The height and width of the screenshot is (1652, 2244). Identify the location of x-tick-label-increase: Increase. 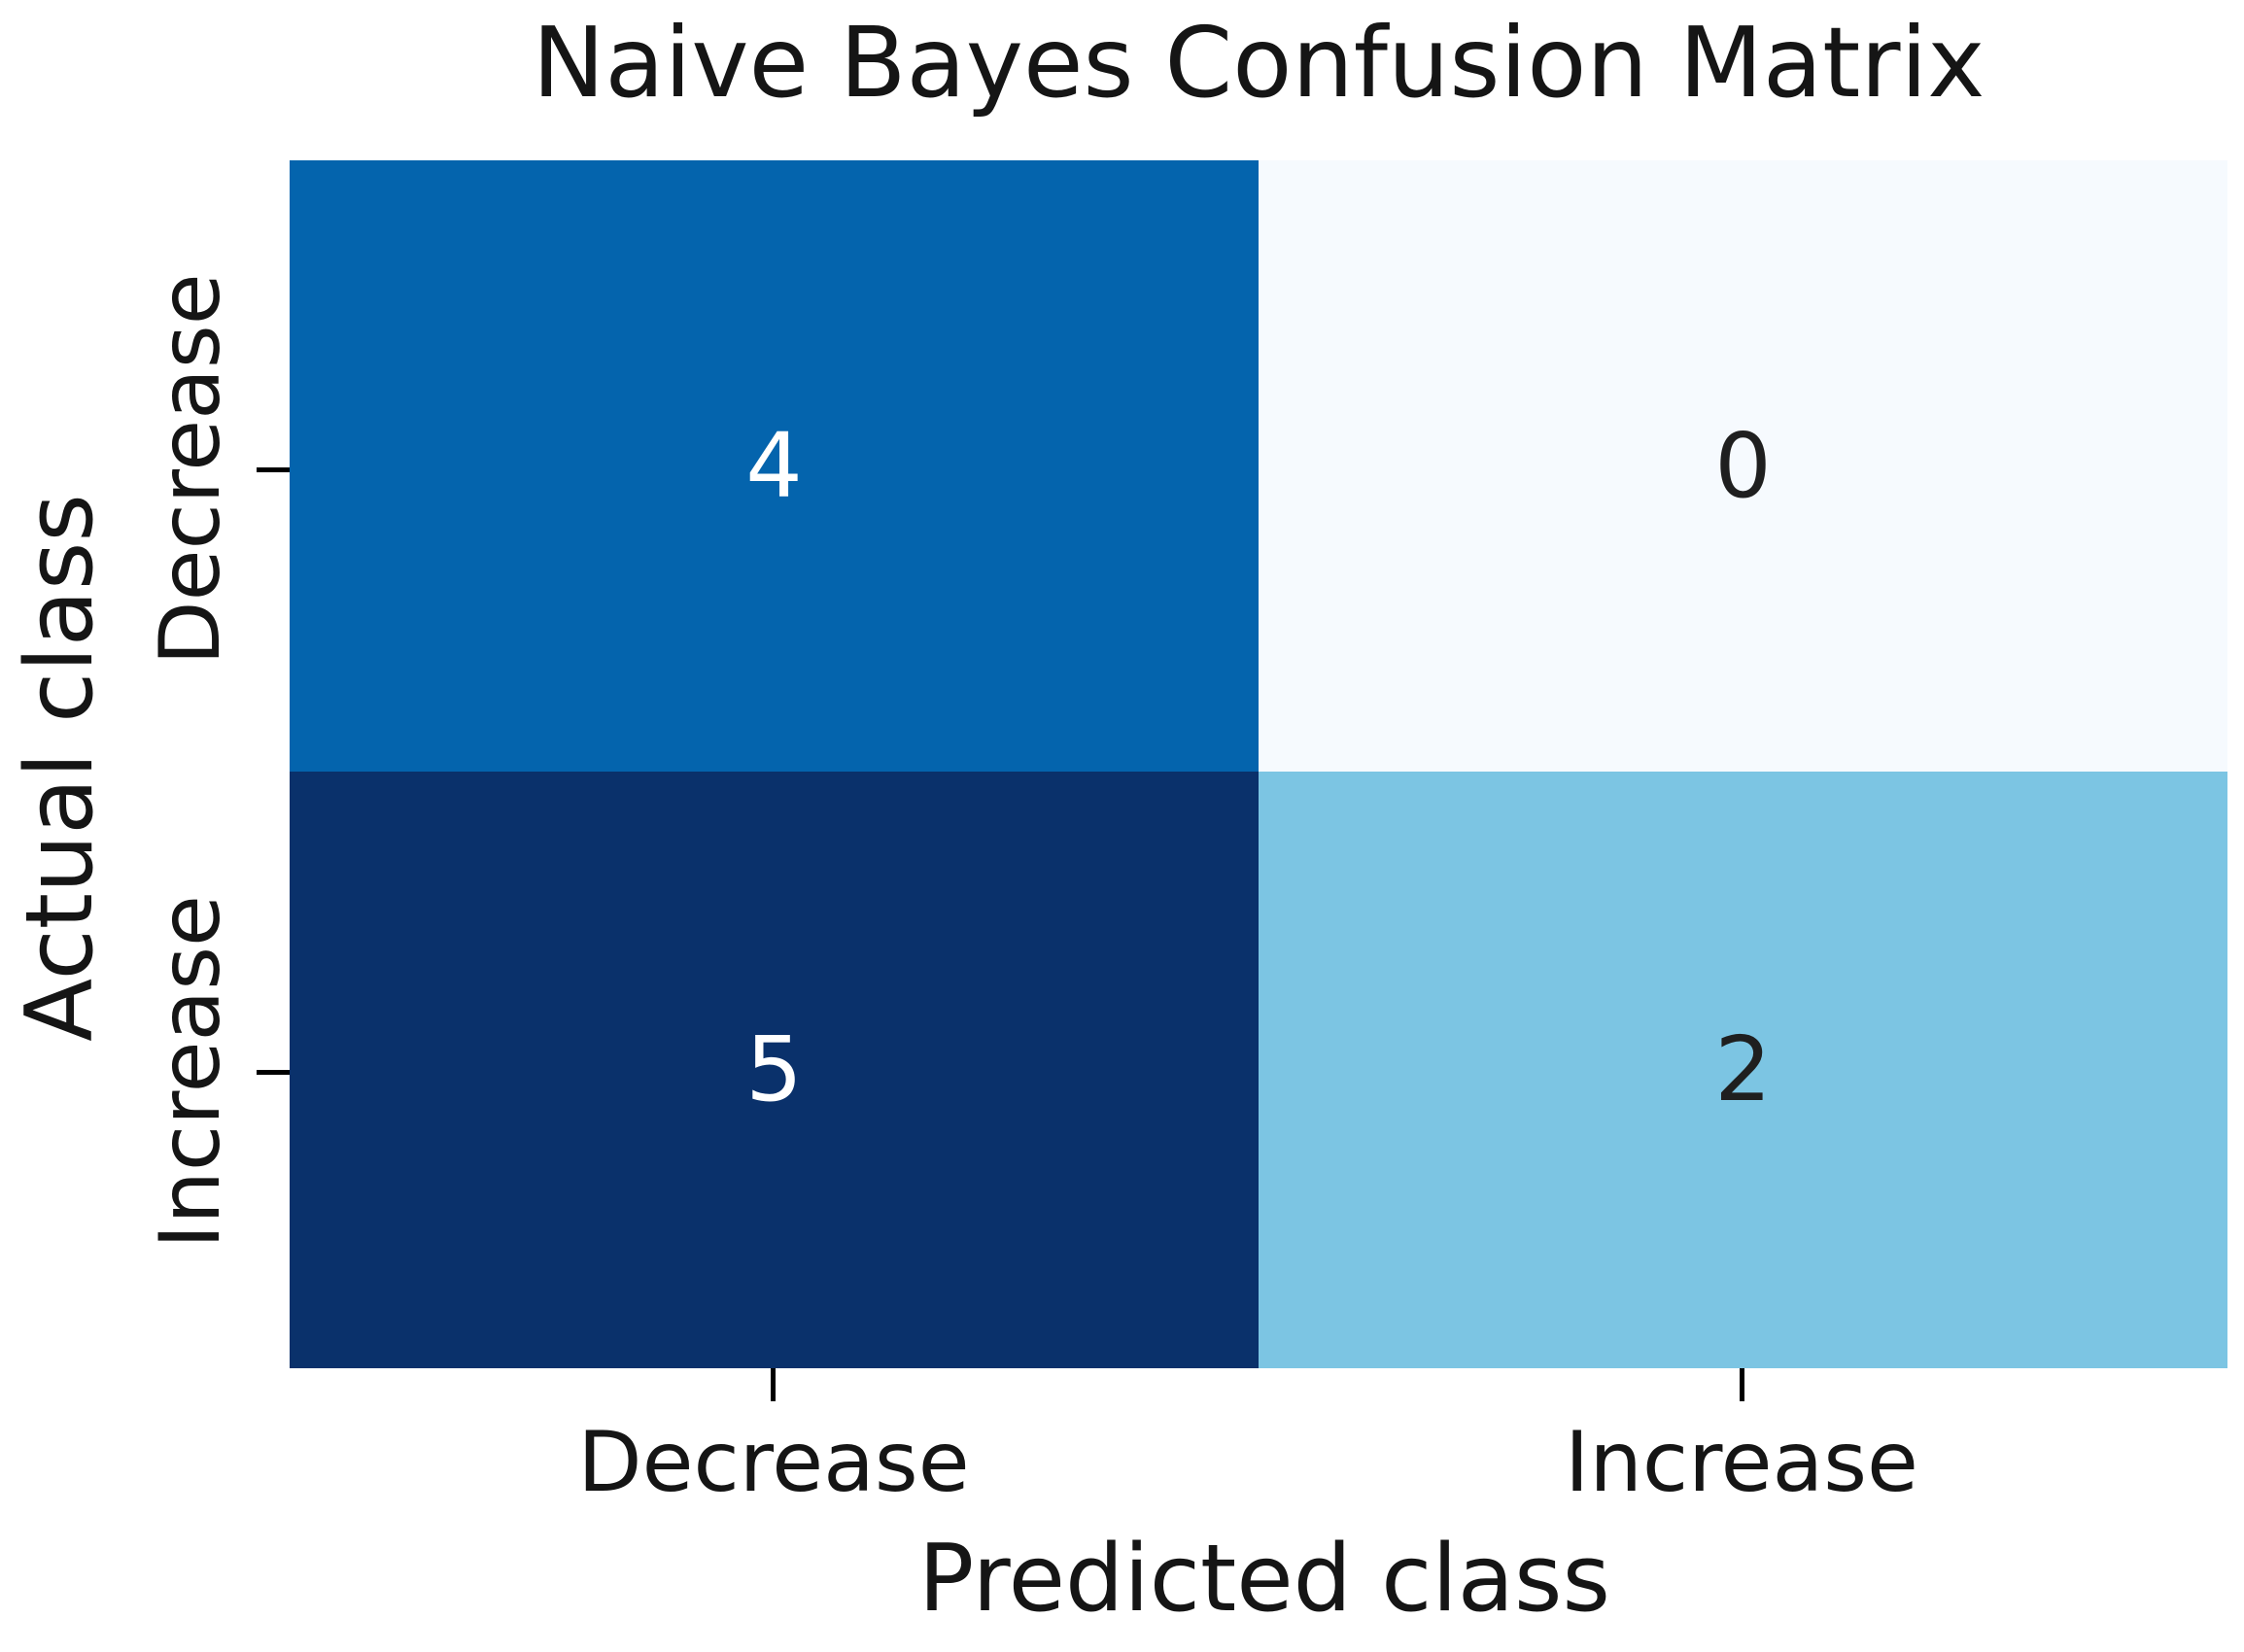
(1742, 1462).